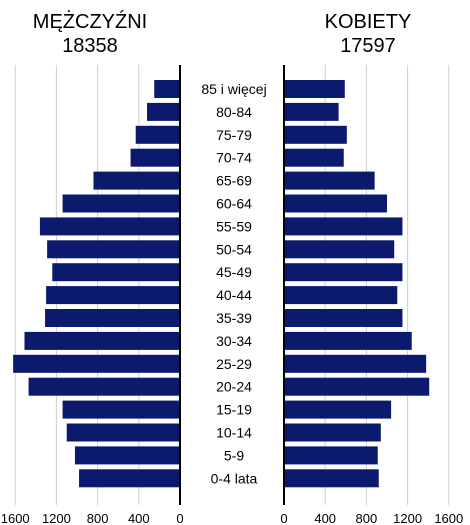  Describe the element at coordinates (90, 21) in the screenshot. I see `left-panel-title: MĘŻCZYŹNI` at that location.